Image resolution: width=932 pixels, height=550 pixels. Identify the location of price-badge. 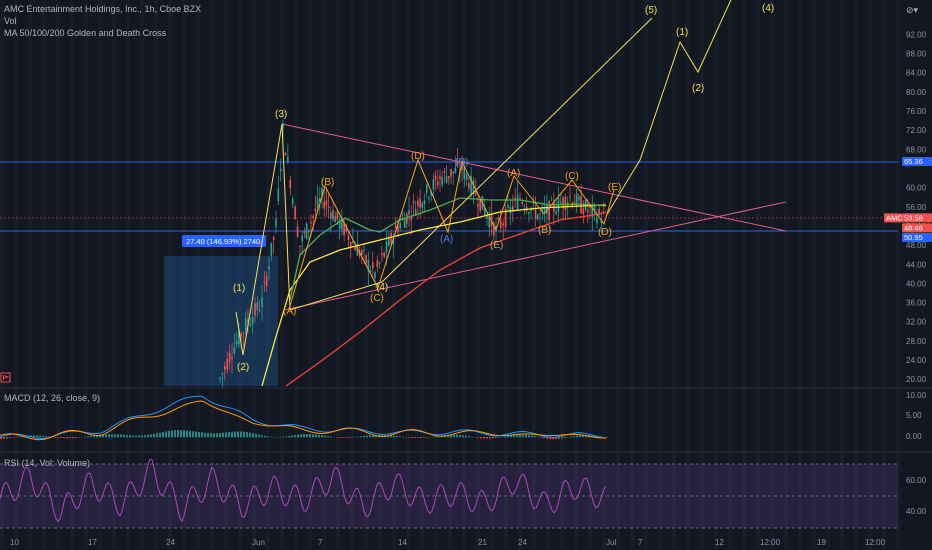
(917, 237).